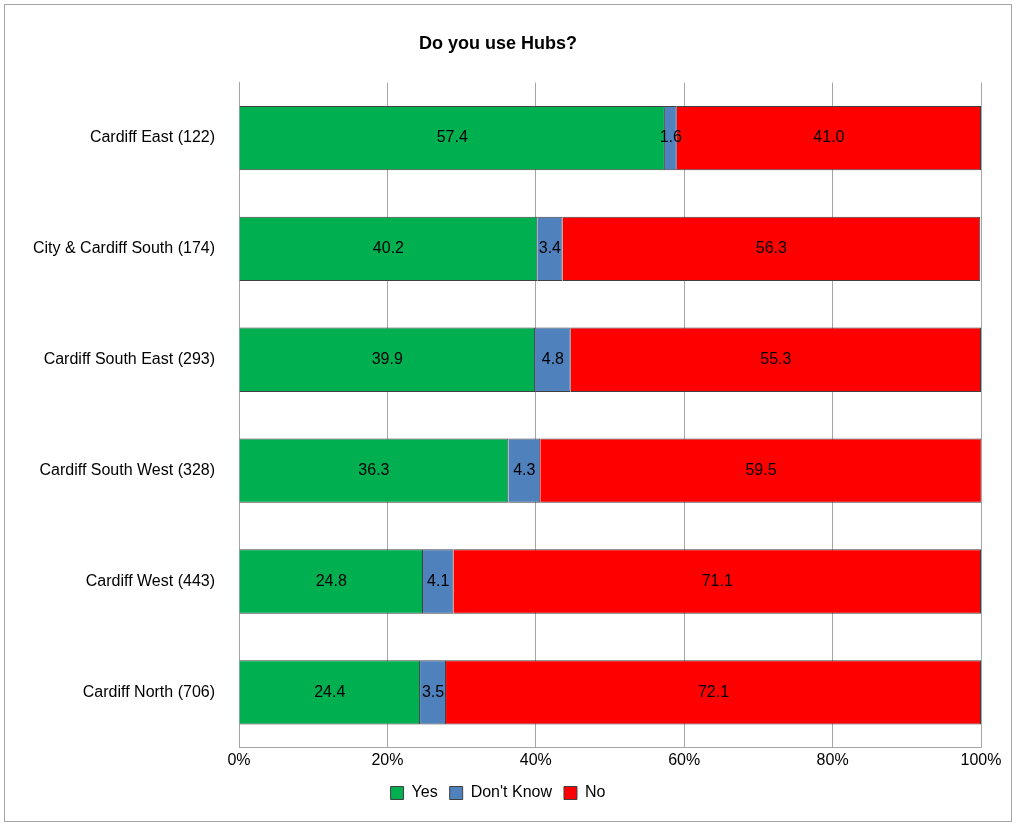  I want to click on data-label: 36.3, so click(374, 470).